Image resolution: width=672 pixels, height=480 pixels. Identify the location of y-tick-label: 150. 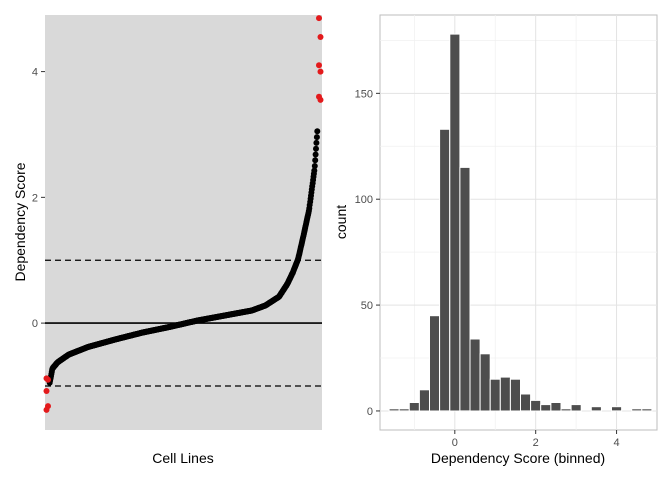
(364, 94).